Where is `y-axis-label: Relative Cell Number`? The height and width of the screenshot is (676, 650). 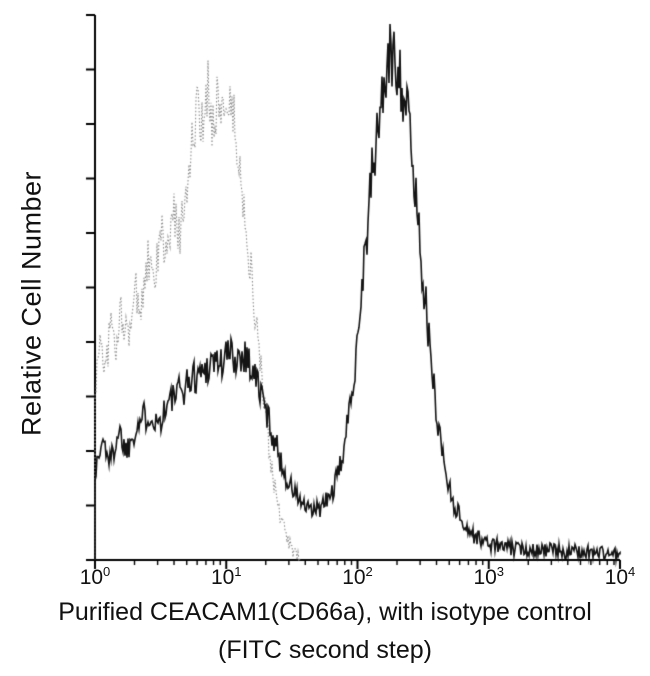
y-axis-label: Relative Cell Number is located at coordinates (31, 303).